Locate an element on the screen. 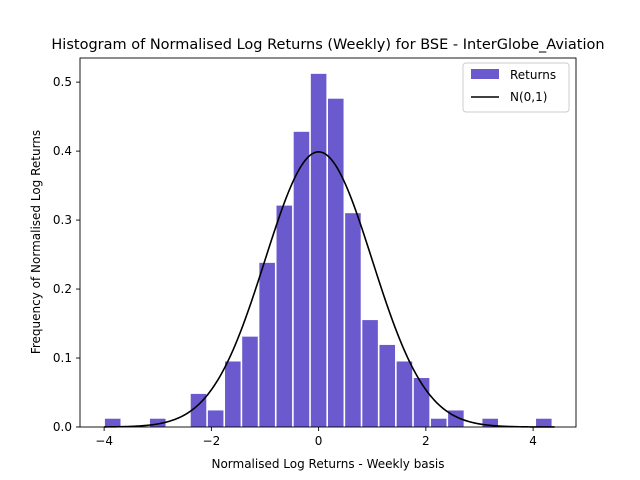 Image resolution: width=640 pixels, height=480 pixels. y-axis-label: Frequency of Normalised Log Returns is located at coordinates (36, 242).